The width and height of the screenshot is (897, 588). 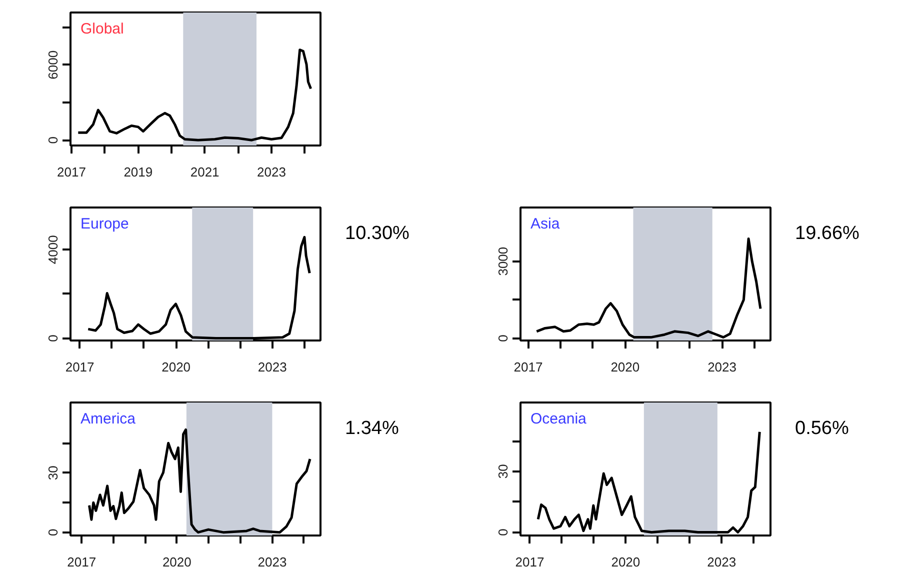 What do you see at coordinates (372, 429) in the screenshot?
I see `text: 1.34%` at bounding box center [372, 429].